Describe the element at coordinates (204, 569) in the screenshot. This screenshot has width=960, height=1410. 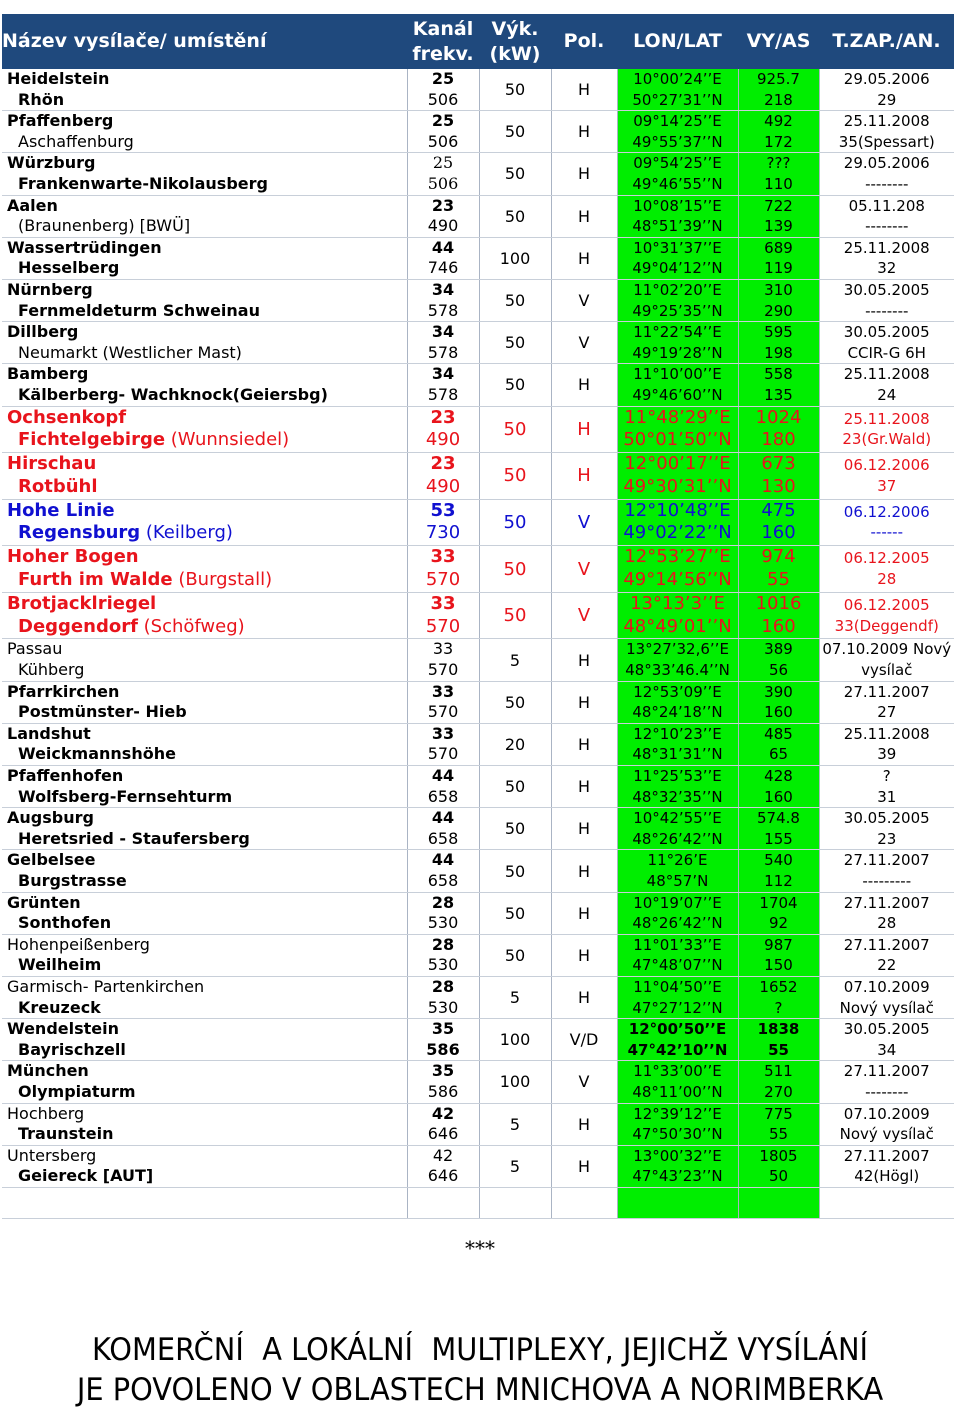
I see `station-name-cell: Hoher Bogen Furth im Walde (Burgstall)` at that location.